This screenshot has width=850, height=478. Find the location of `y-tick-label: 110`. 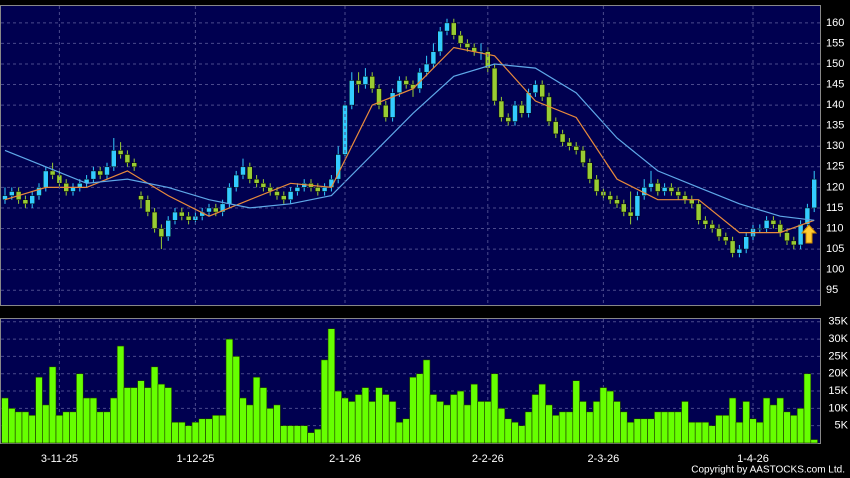

y-tick-label: 110 is located at coordinates (835, 228).